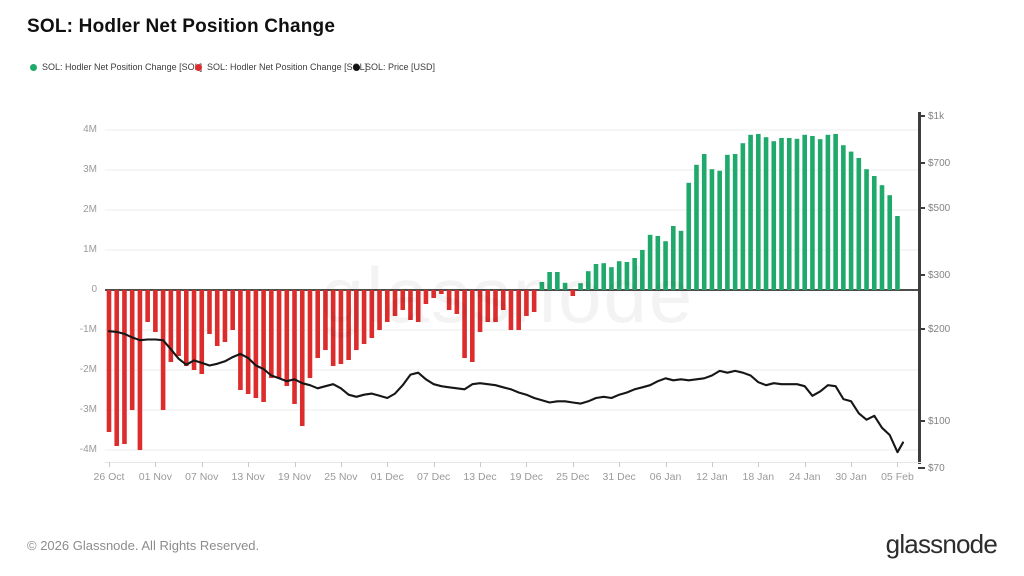 The image size is (1024, 576). What do you see at coordinates (88, 329) in the screenshot?
I see `left-axis-tick-label: -1M` at bounding box center [88, 329].